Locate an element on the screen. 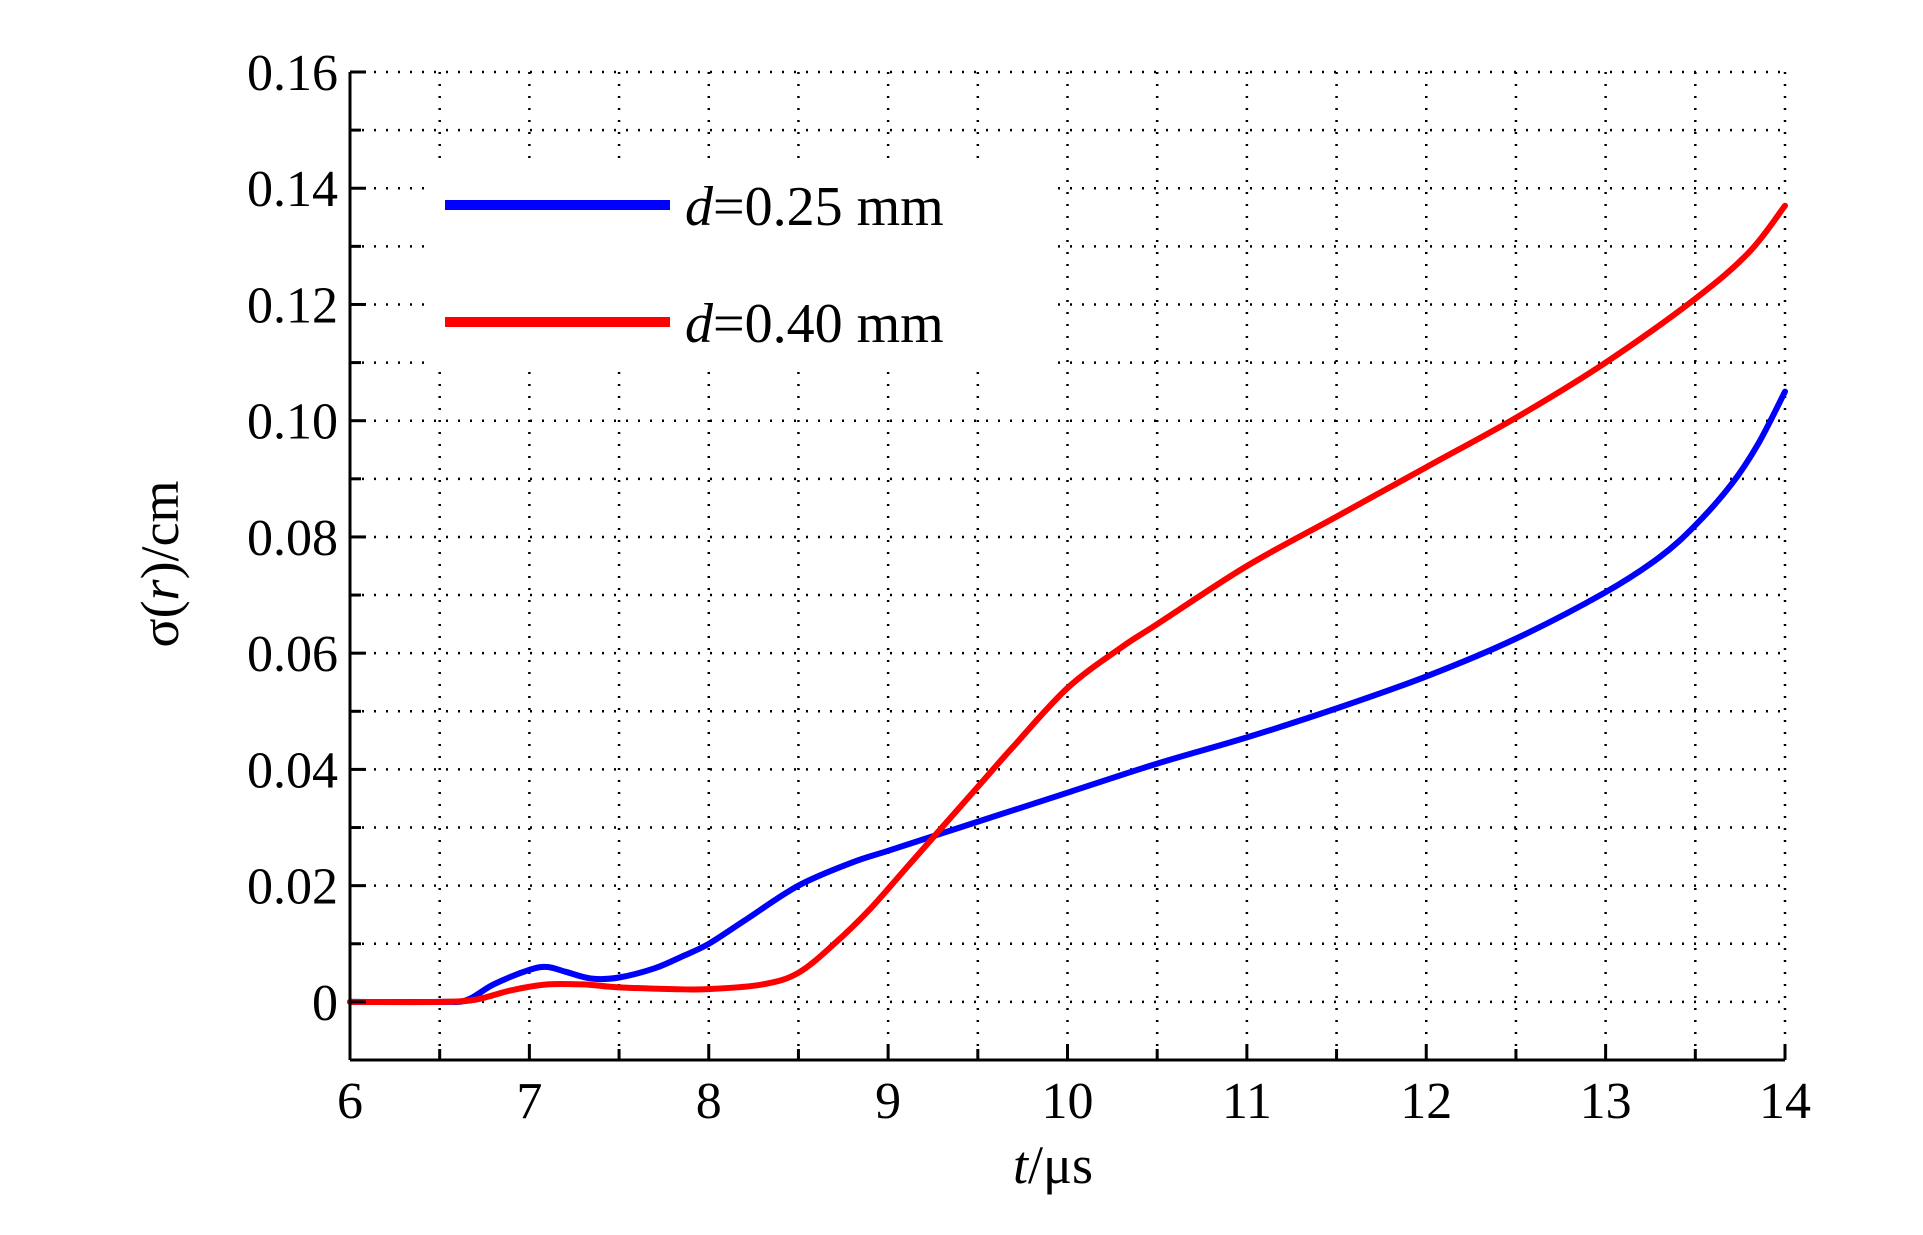  y-tick-label: 0.10 is located at coordinates (292, 422).